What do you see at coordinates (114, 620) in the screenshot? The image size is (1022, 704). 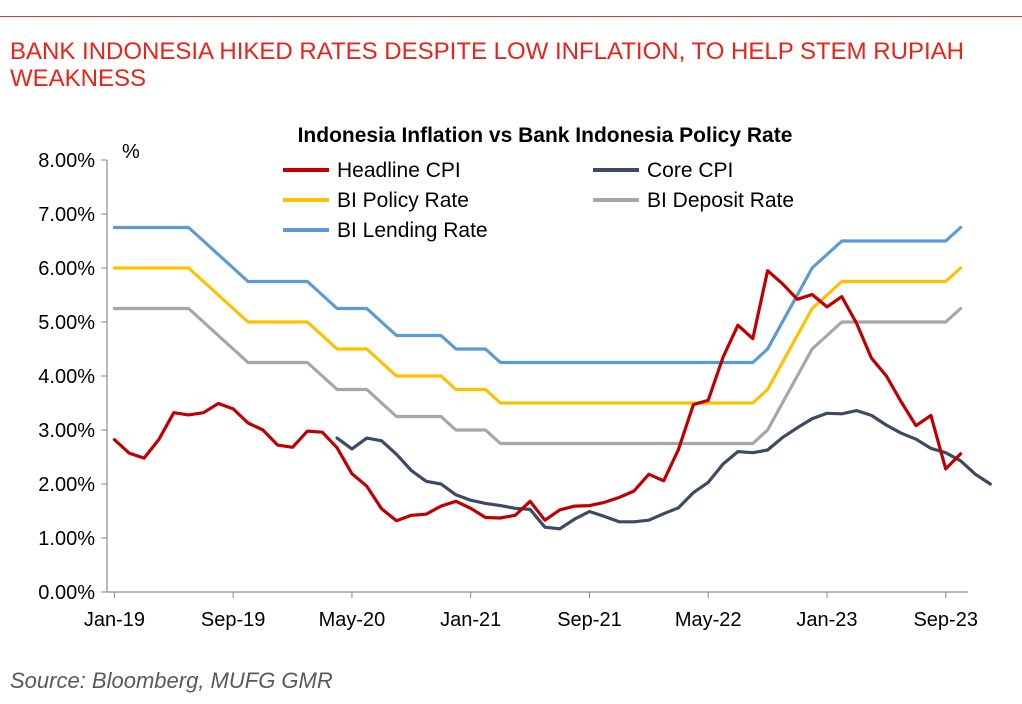 I see `x-tick-label: Jan-19` at bounding box center [114, 620].